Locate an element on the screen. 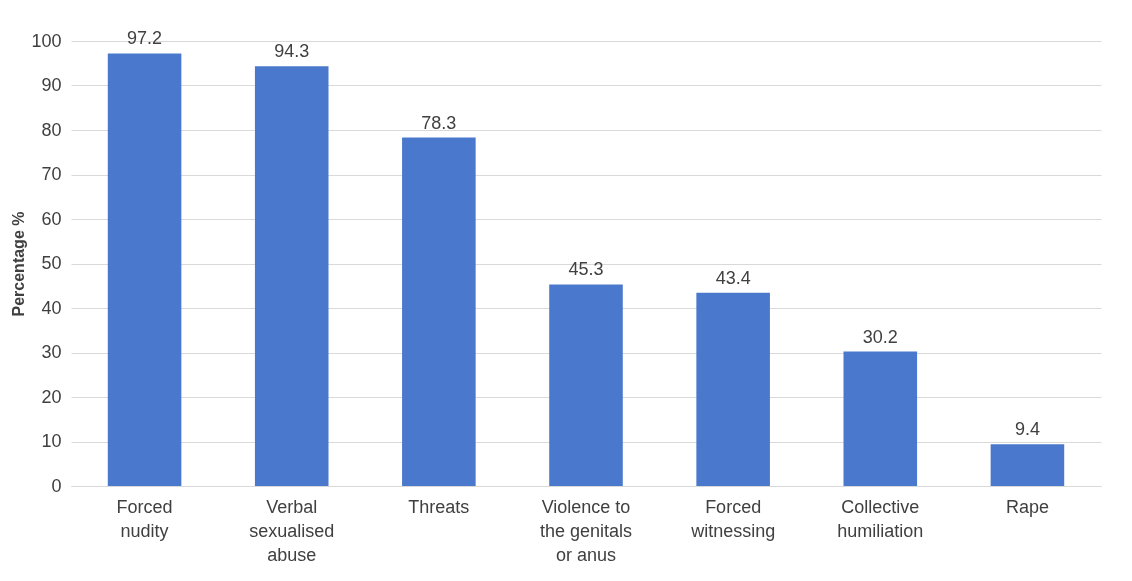 The width and height of the screenshot is (1132, 581). y-tick-label: 10 is located at coordinates (51, 441).